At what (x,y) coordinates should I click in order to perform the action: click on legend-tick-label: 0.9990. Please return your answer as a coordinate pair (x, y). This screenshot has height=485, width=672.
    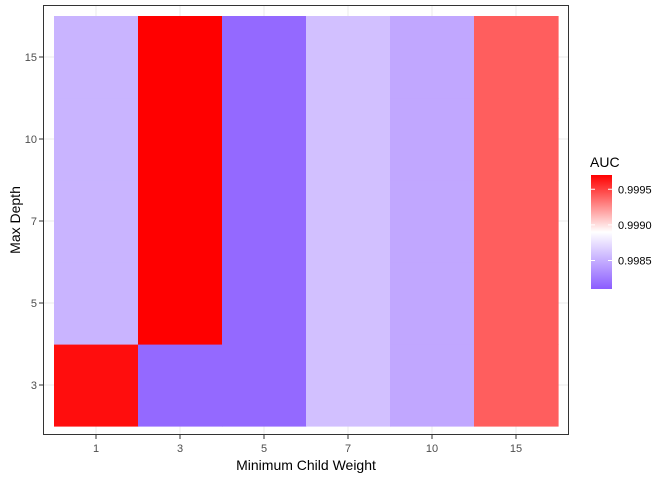
    Looking at the image, I should click on (635, 226).